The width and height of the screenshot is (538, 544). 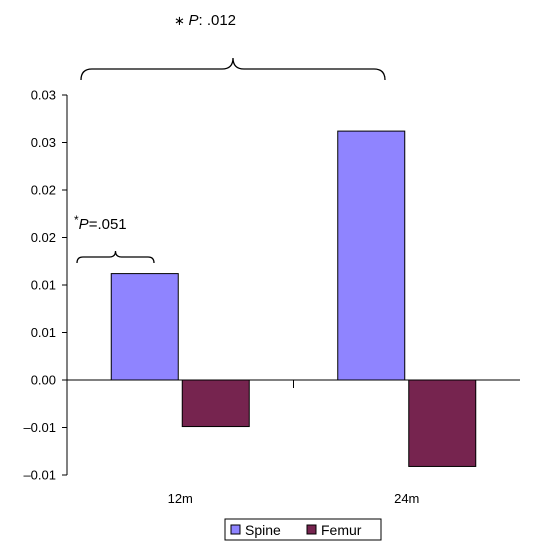 What do you see at coordinates (442, 423) in the screenshot?
I see `bar-femur-24m` at bounding box center [442, 423].